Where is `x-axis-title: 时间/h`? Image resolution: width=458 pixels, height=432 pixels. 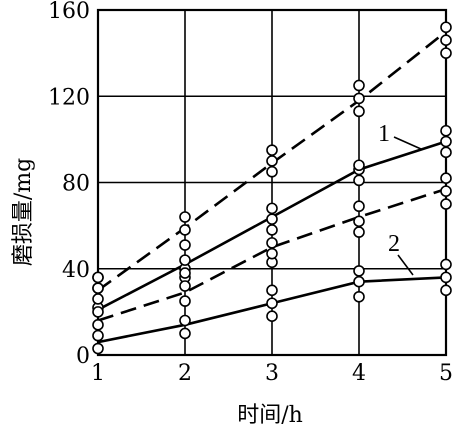
x-axis-title: 时间/h is located at coordinates (270, 415).